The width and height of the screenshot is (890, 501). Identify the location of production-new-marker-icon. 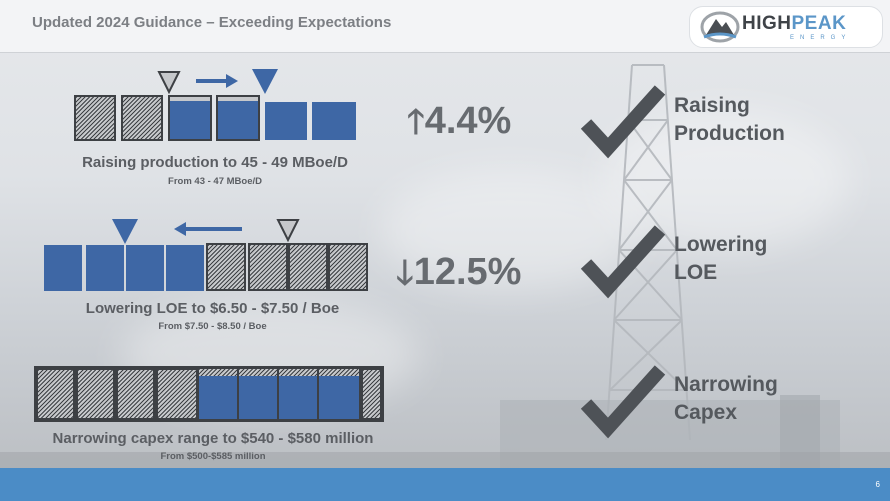
(265, 81).